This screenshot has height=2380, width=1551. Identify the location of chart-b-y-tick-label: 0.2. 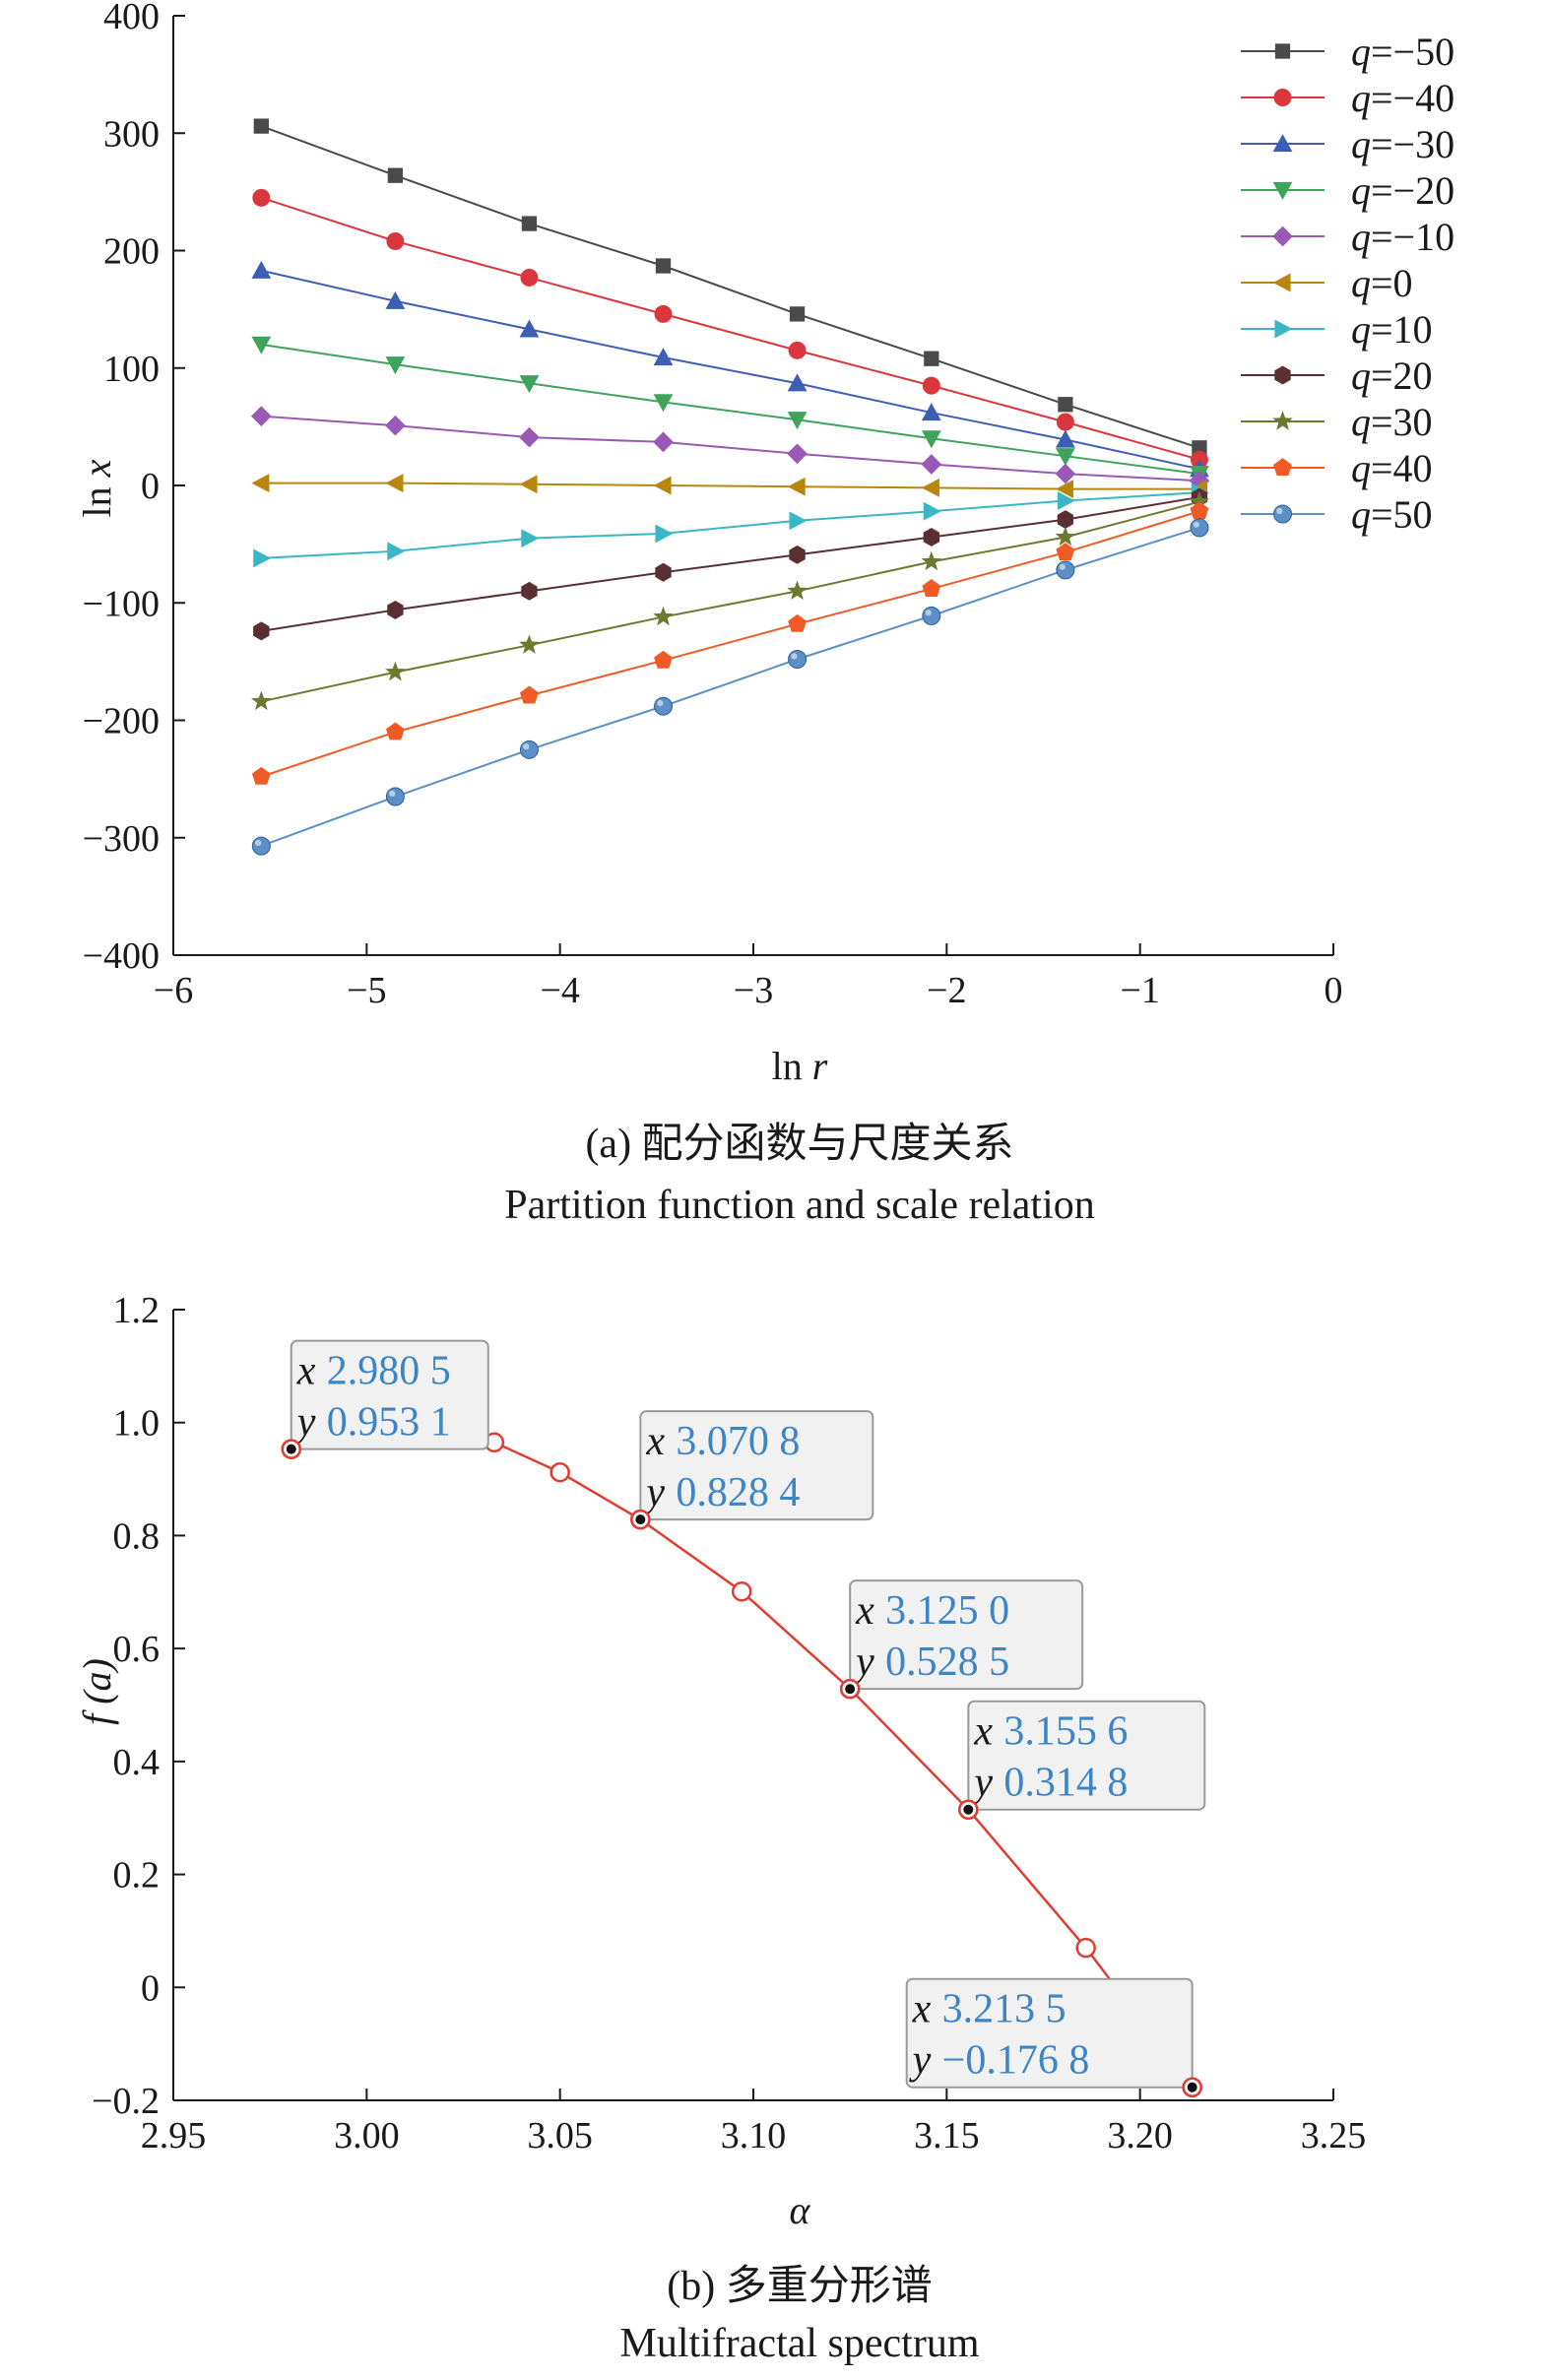
(137, 1876).